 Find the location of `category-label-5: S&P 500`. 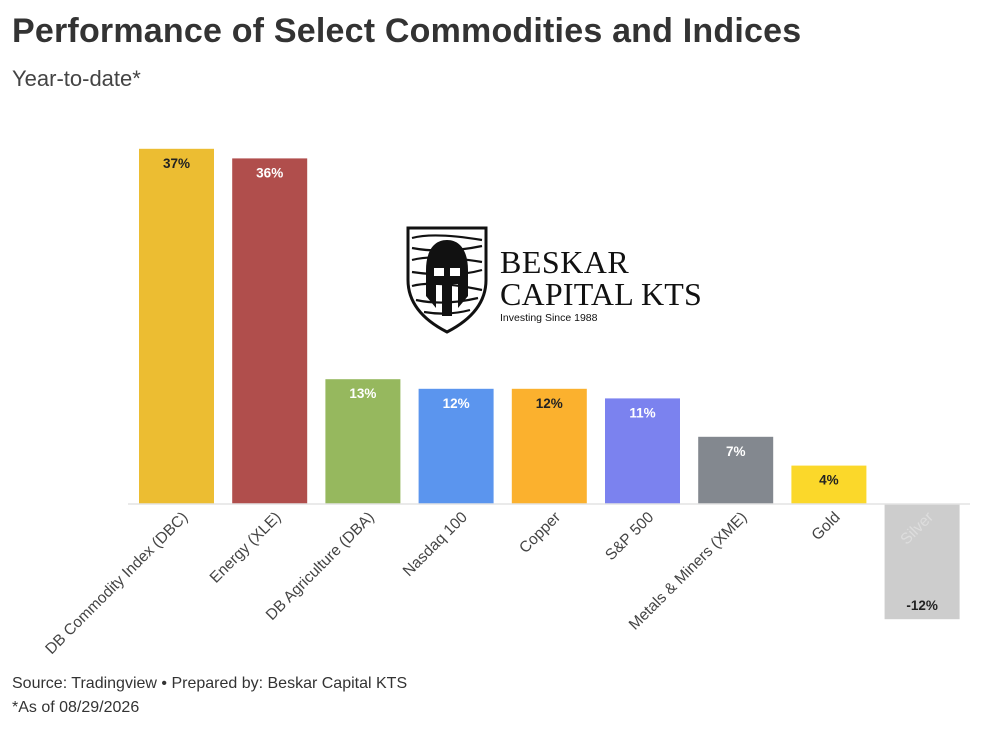

category-label-5: S&P 500 is located at coordinates (629, 536).